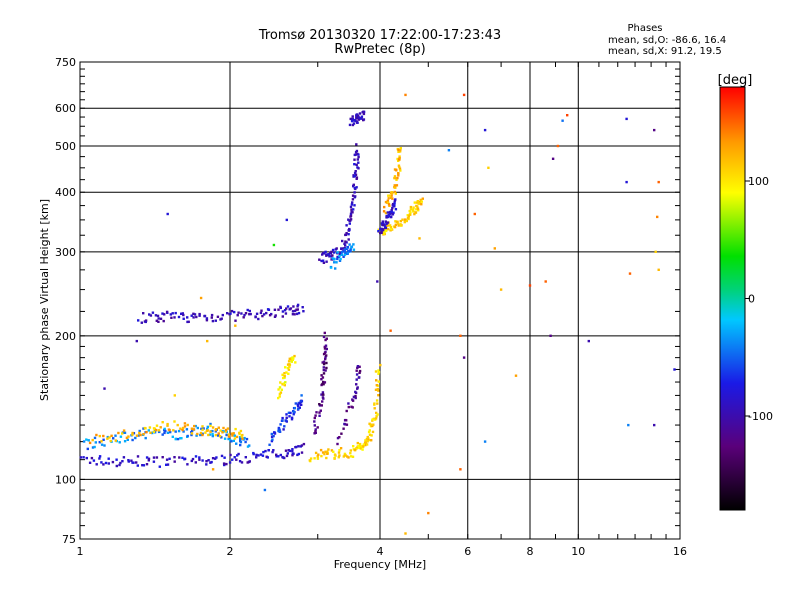  I want to click on y-tick-label: 200, so click(65, 336).